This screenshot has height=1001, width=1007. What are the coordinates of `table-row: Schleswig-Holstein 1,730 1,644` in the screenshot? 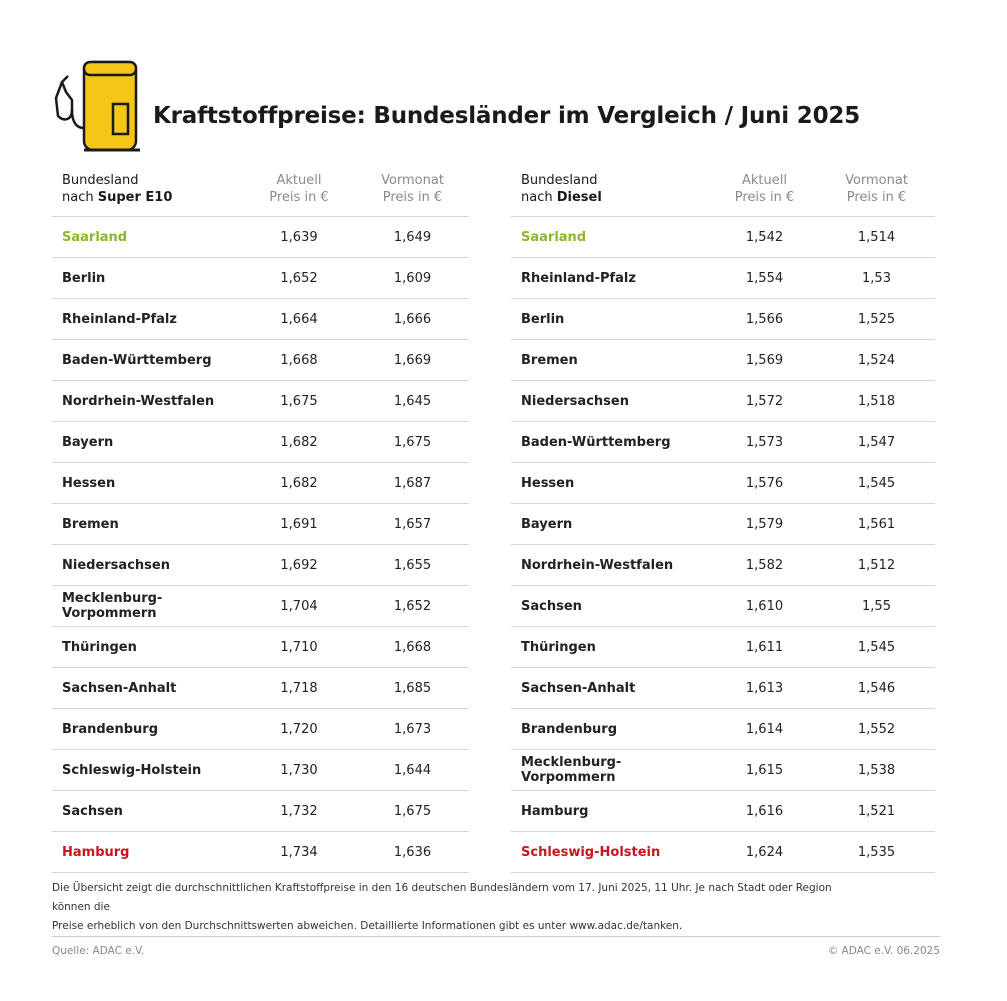 It's located at (260, 770).